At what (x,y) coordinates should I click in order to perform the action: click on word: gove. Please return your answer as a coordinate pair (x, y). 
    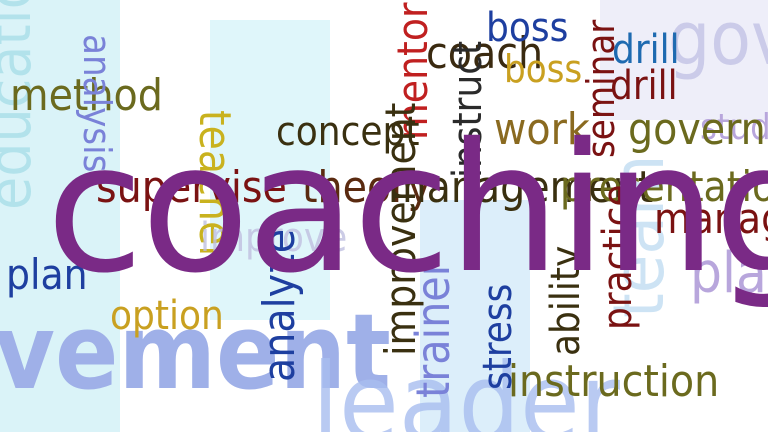
    Looking at the image, I should click on (718, 41).